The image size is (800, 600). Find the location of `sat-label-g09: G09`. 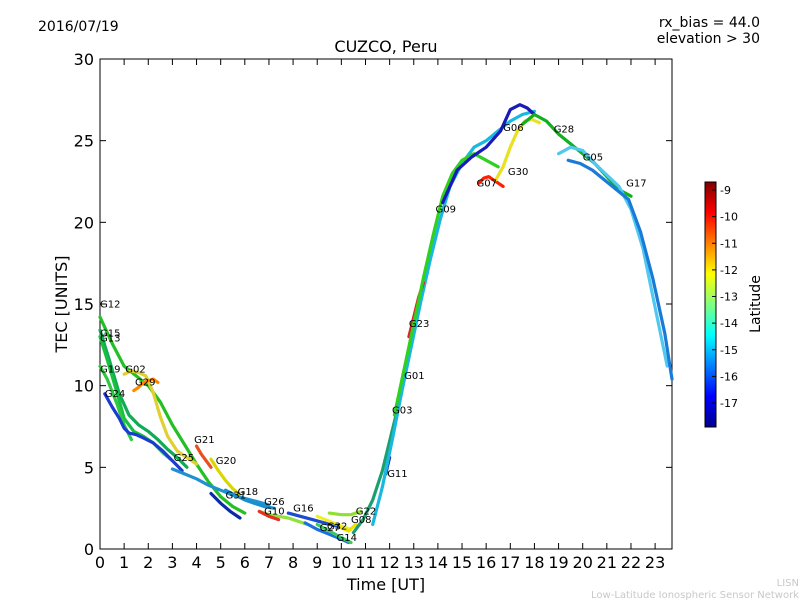

sat-label-g09: G09 is located at coordinates (446, 210).